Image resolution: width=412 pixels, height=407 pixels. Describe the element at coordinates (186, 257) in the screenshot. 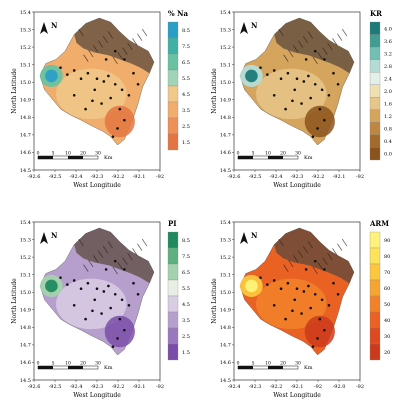

I see `legend-label: 7.5` at that location.